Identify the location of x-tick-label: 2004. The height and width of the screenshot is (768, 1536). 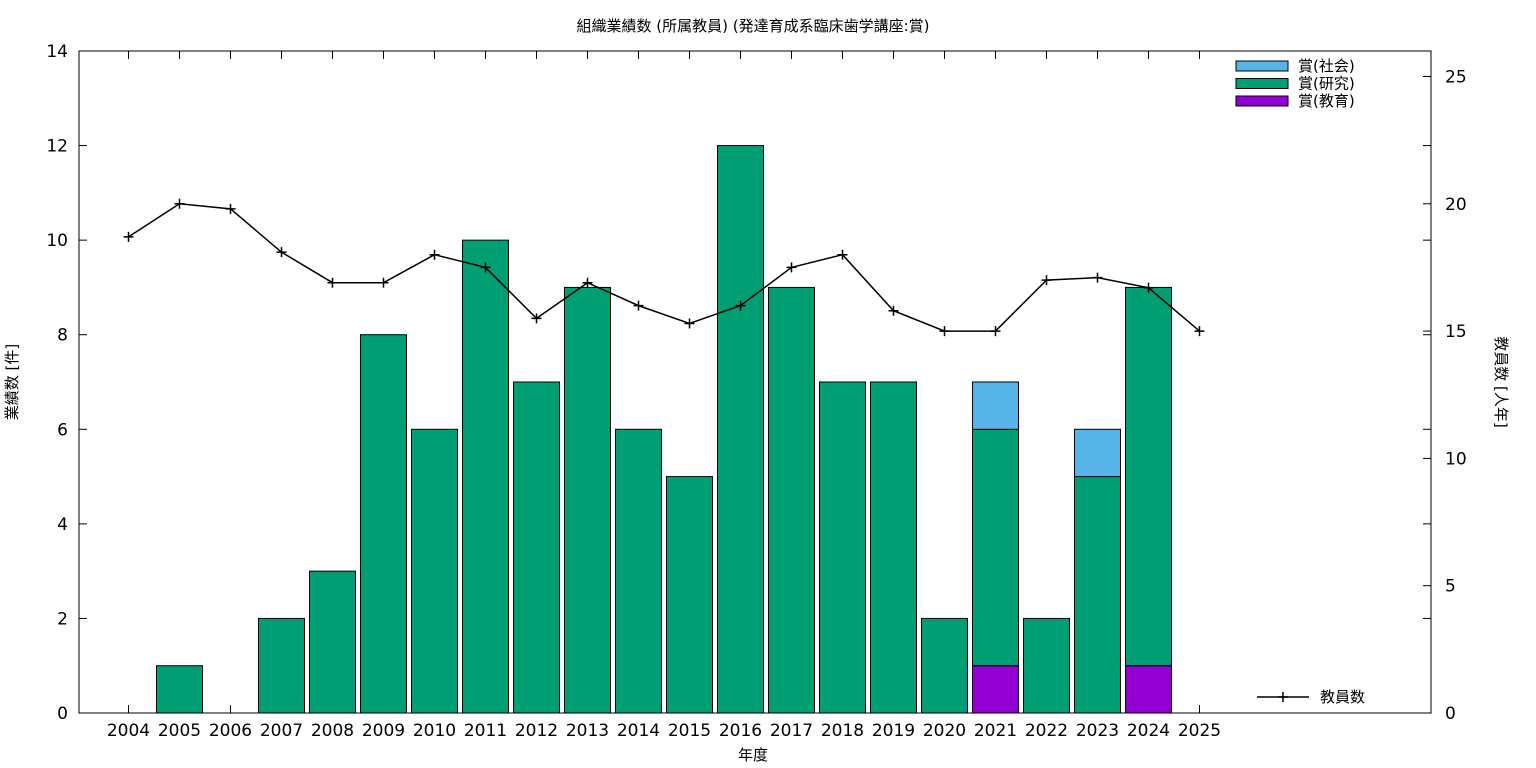
(128, 731).